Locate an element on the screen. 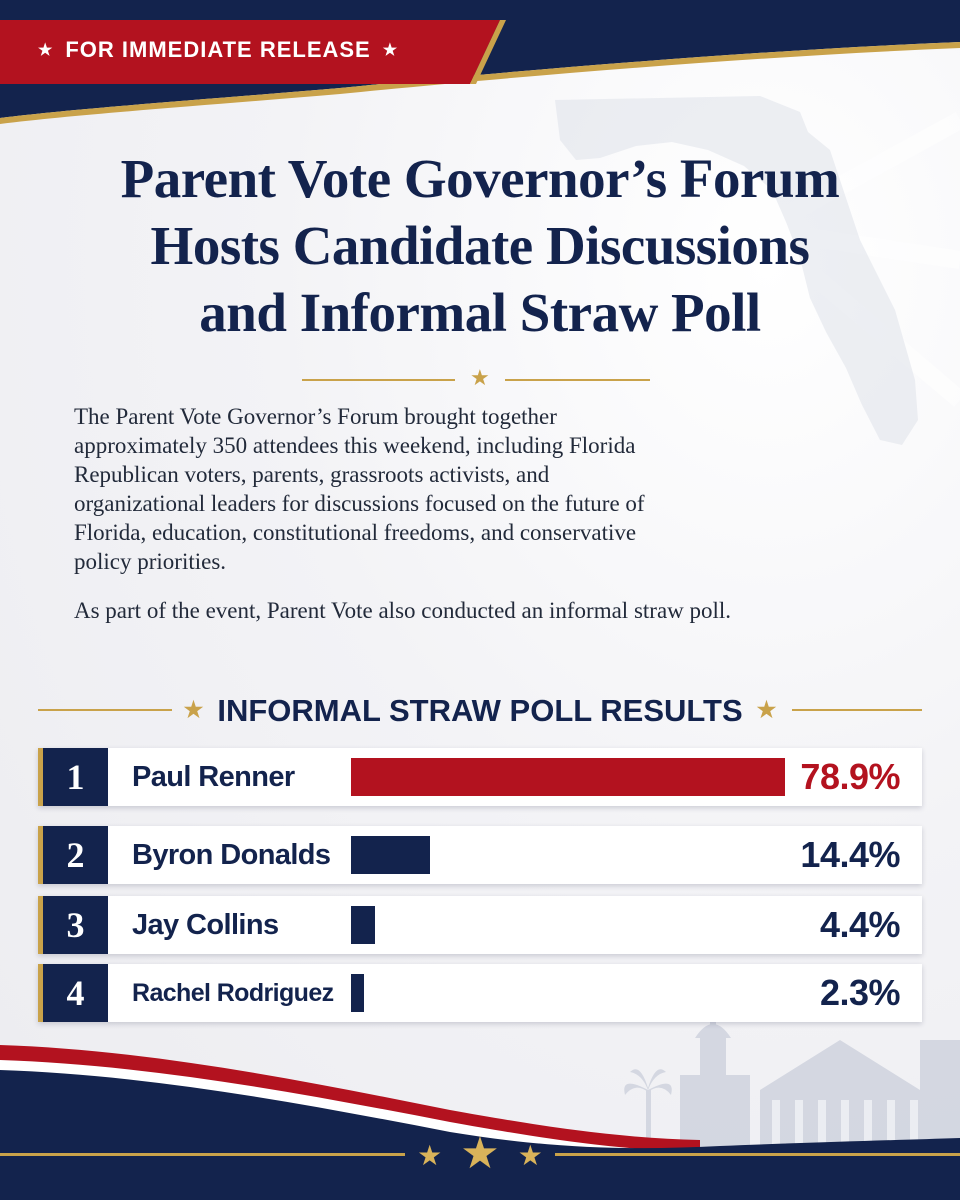 The image size is (960, 1200). bottom-gold-stripe is located at coordinates (202, 1154).